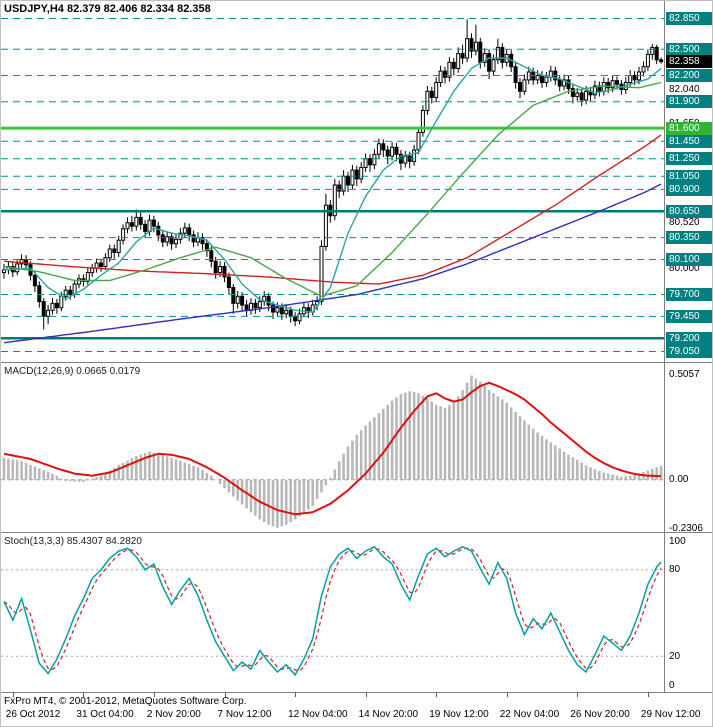 This screenshot has height=727, width=713. I want to click on stoch-axis-label: 100, so click(677, 541).